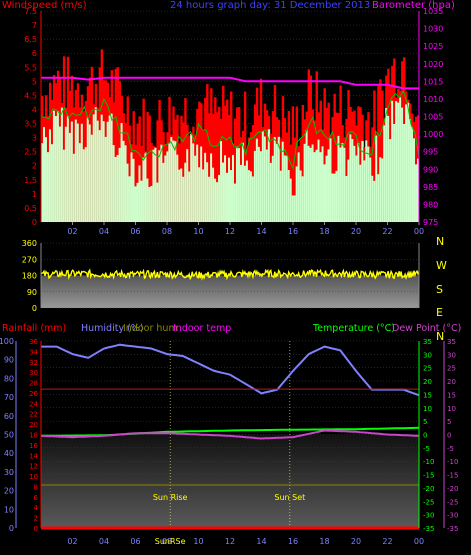 This screenshot has width=471, height=555. I want to click on temp-tick-label: 15, so click(427, 395).